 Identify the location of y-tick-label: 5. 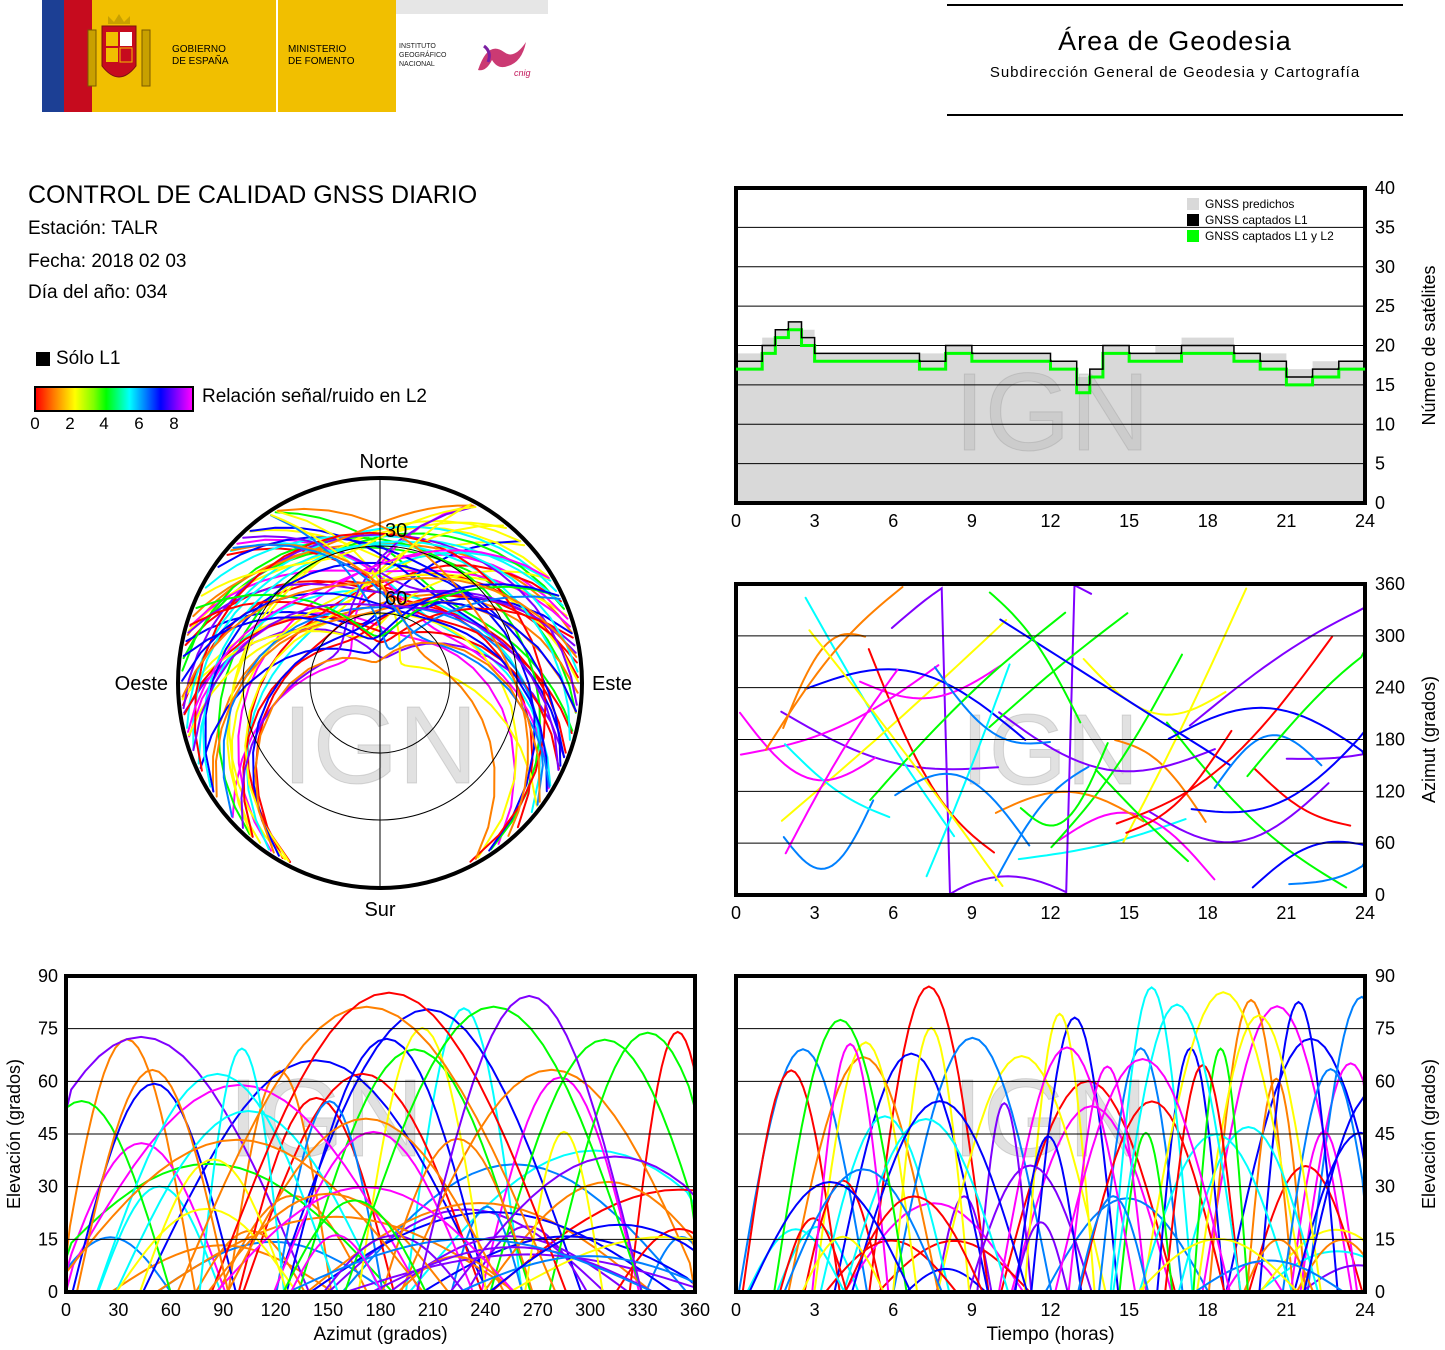
(1380, 464).